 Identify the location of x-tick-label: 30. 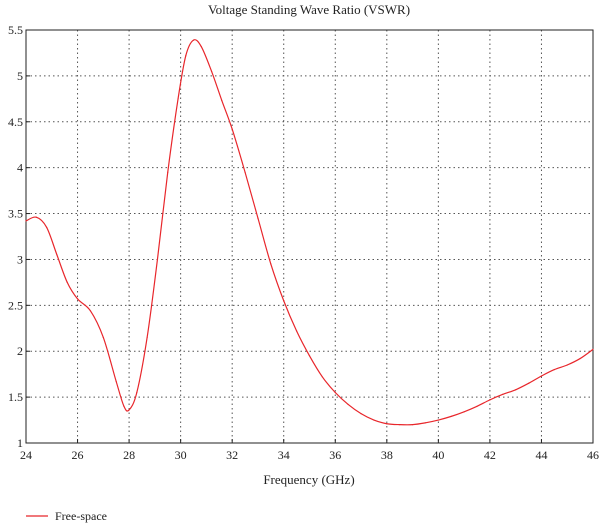
(181, 455).